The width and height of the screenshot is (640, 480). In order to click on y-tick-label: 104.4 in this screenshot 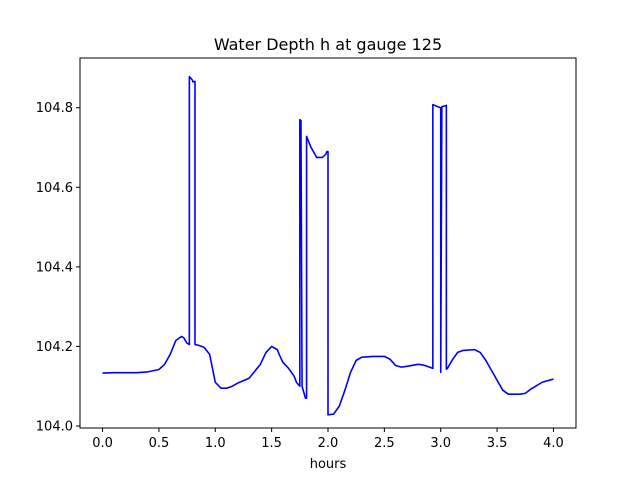, I will do `click(54, 267)`.